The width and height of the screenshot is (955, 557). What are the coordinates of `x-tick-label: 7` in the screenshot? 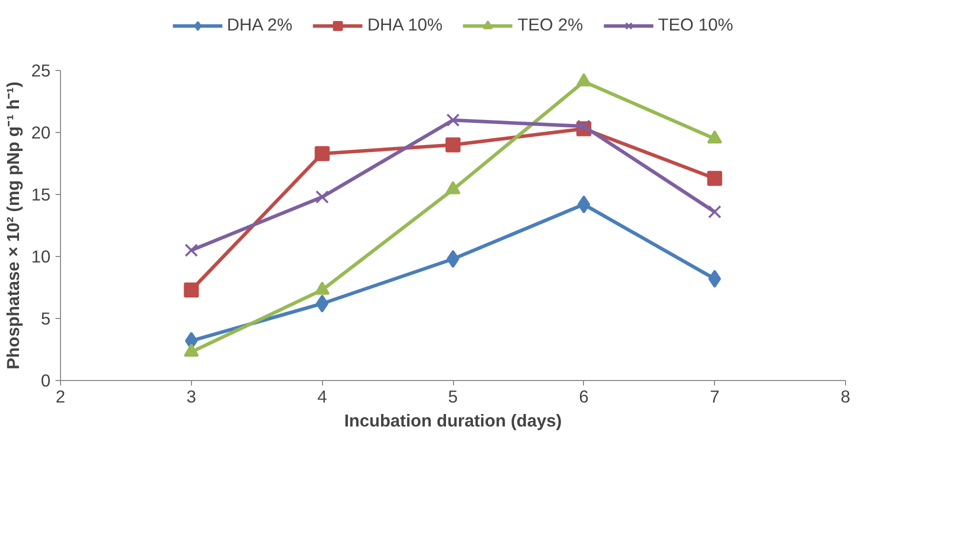 It's located at (715, 396).